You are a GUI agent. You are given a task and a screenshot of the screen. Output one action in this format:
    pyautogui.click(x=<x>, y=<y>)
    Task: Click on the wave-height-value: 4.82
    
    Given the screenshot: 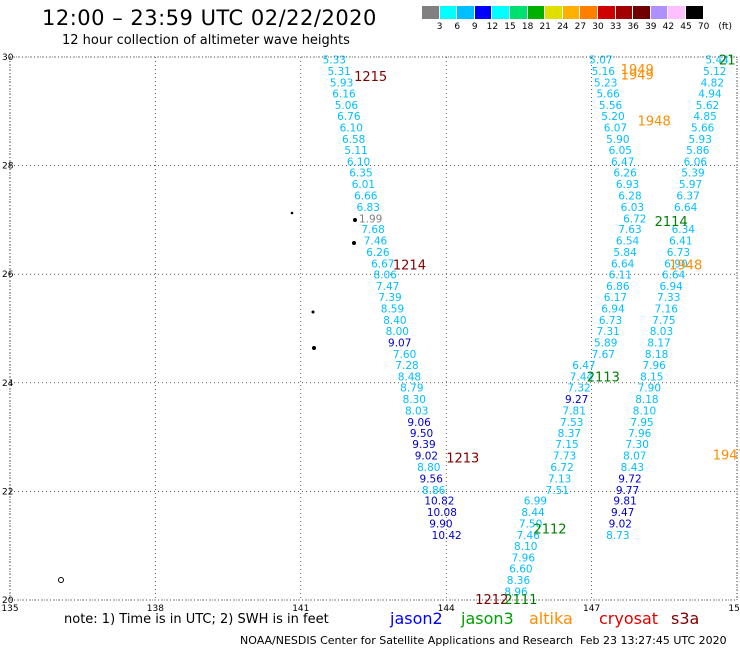 What is the action you would take?
    pyautogui.click(x=712, y=84)
    